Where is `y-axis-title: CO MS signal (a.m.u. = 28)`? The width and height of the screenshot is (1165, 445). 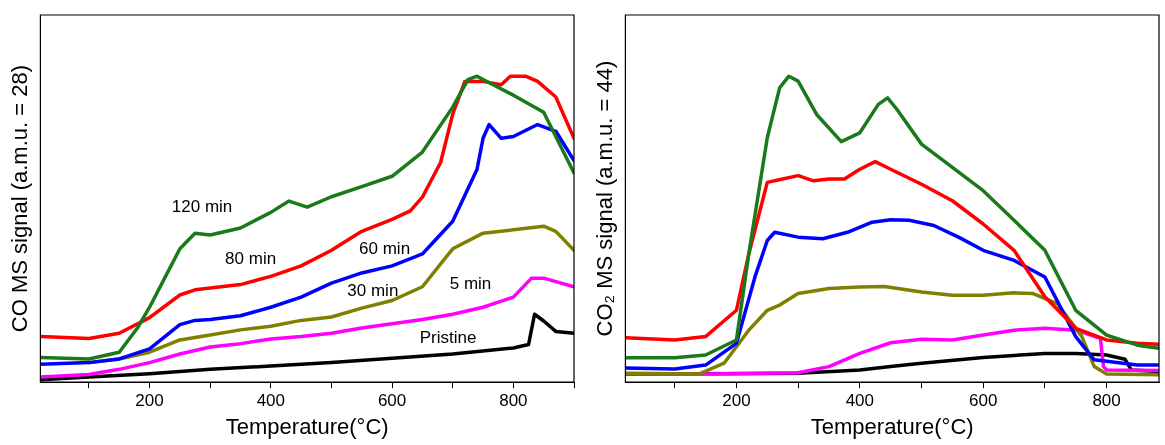 y-axis-title: CO MS signal (a.m.u. = 28) is located at coordinates (20, 199).